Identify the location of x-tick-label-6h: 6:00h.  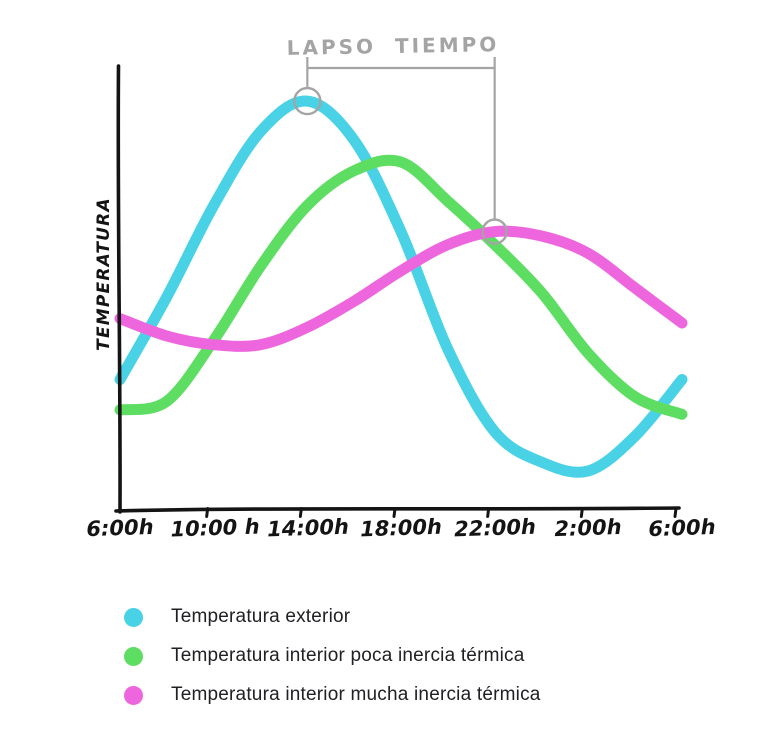
(120, 528).